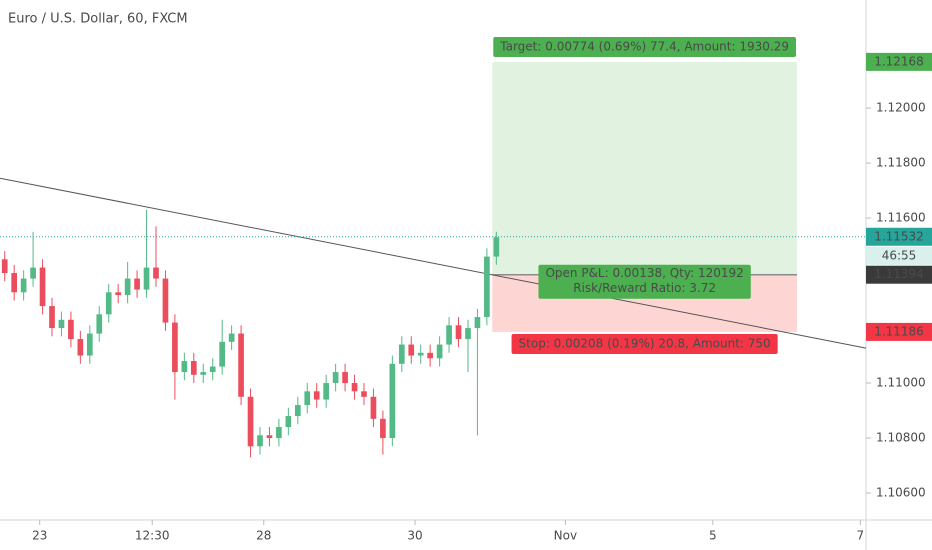 This screenshot has height=550, width=932. I want to click on pnl-text: Open P&L: 0.00138, Qty: 120192, so click(644, 273).